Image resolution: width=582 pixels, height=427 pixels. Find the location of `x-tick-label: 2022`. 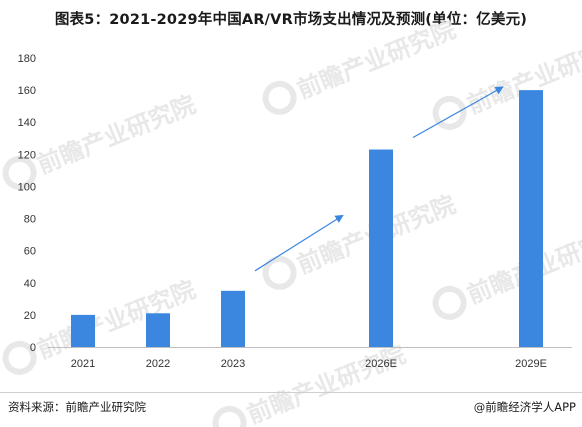

x-tick-label: 2022 is located at coordinates (158, 364).